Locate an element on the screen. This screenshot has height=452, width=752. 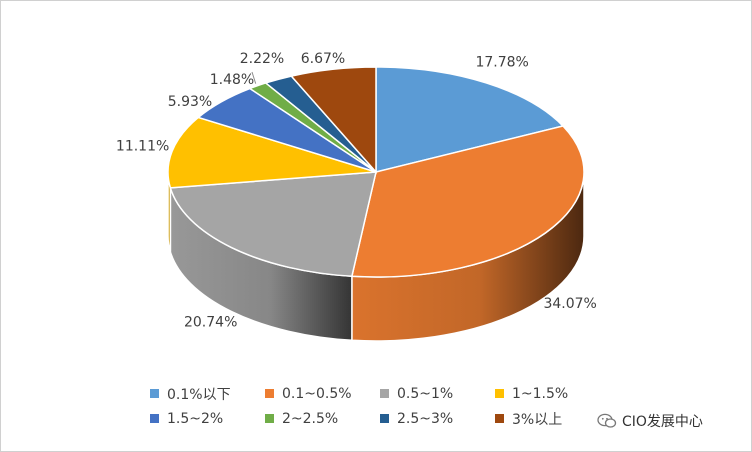
legend-item: 2~2.5% is located at coordinates (322, 419).